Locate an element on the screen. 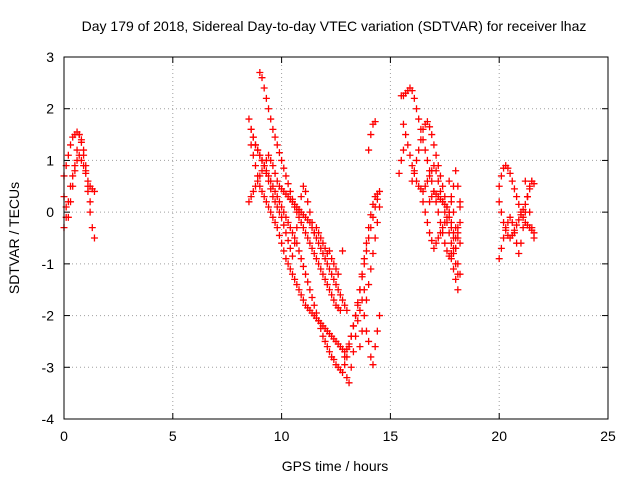  y-tick-label: -1 is located at coordinates (48, 264).